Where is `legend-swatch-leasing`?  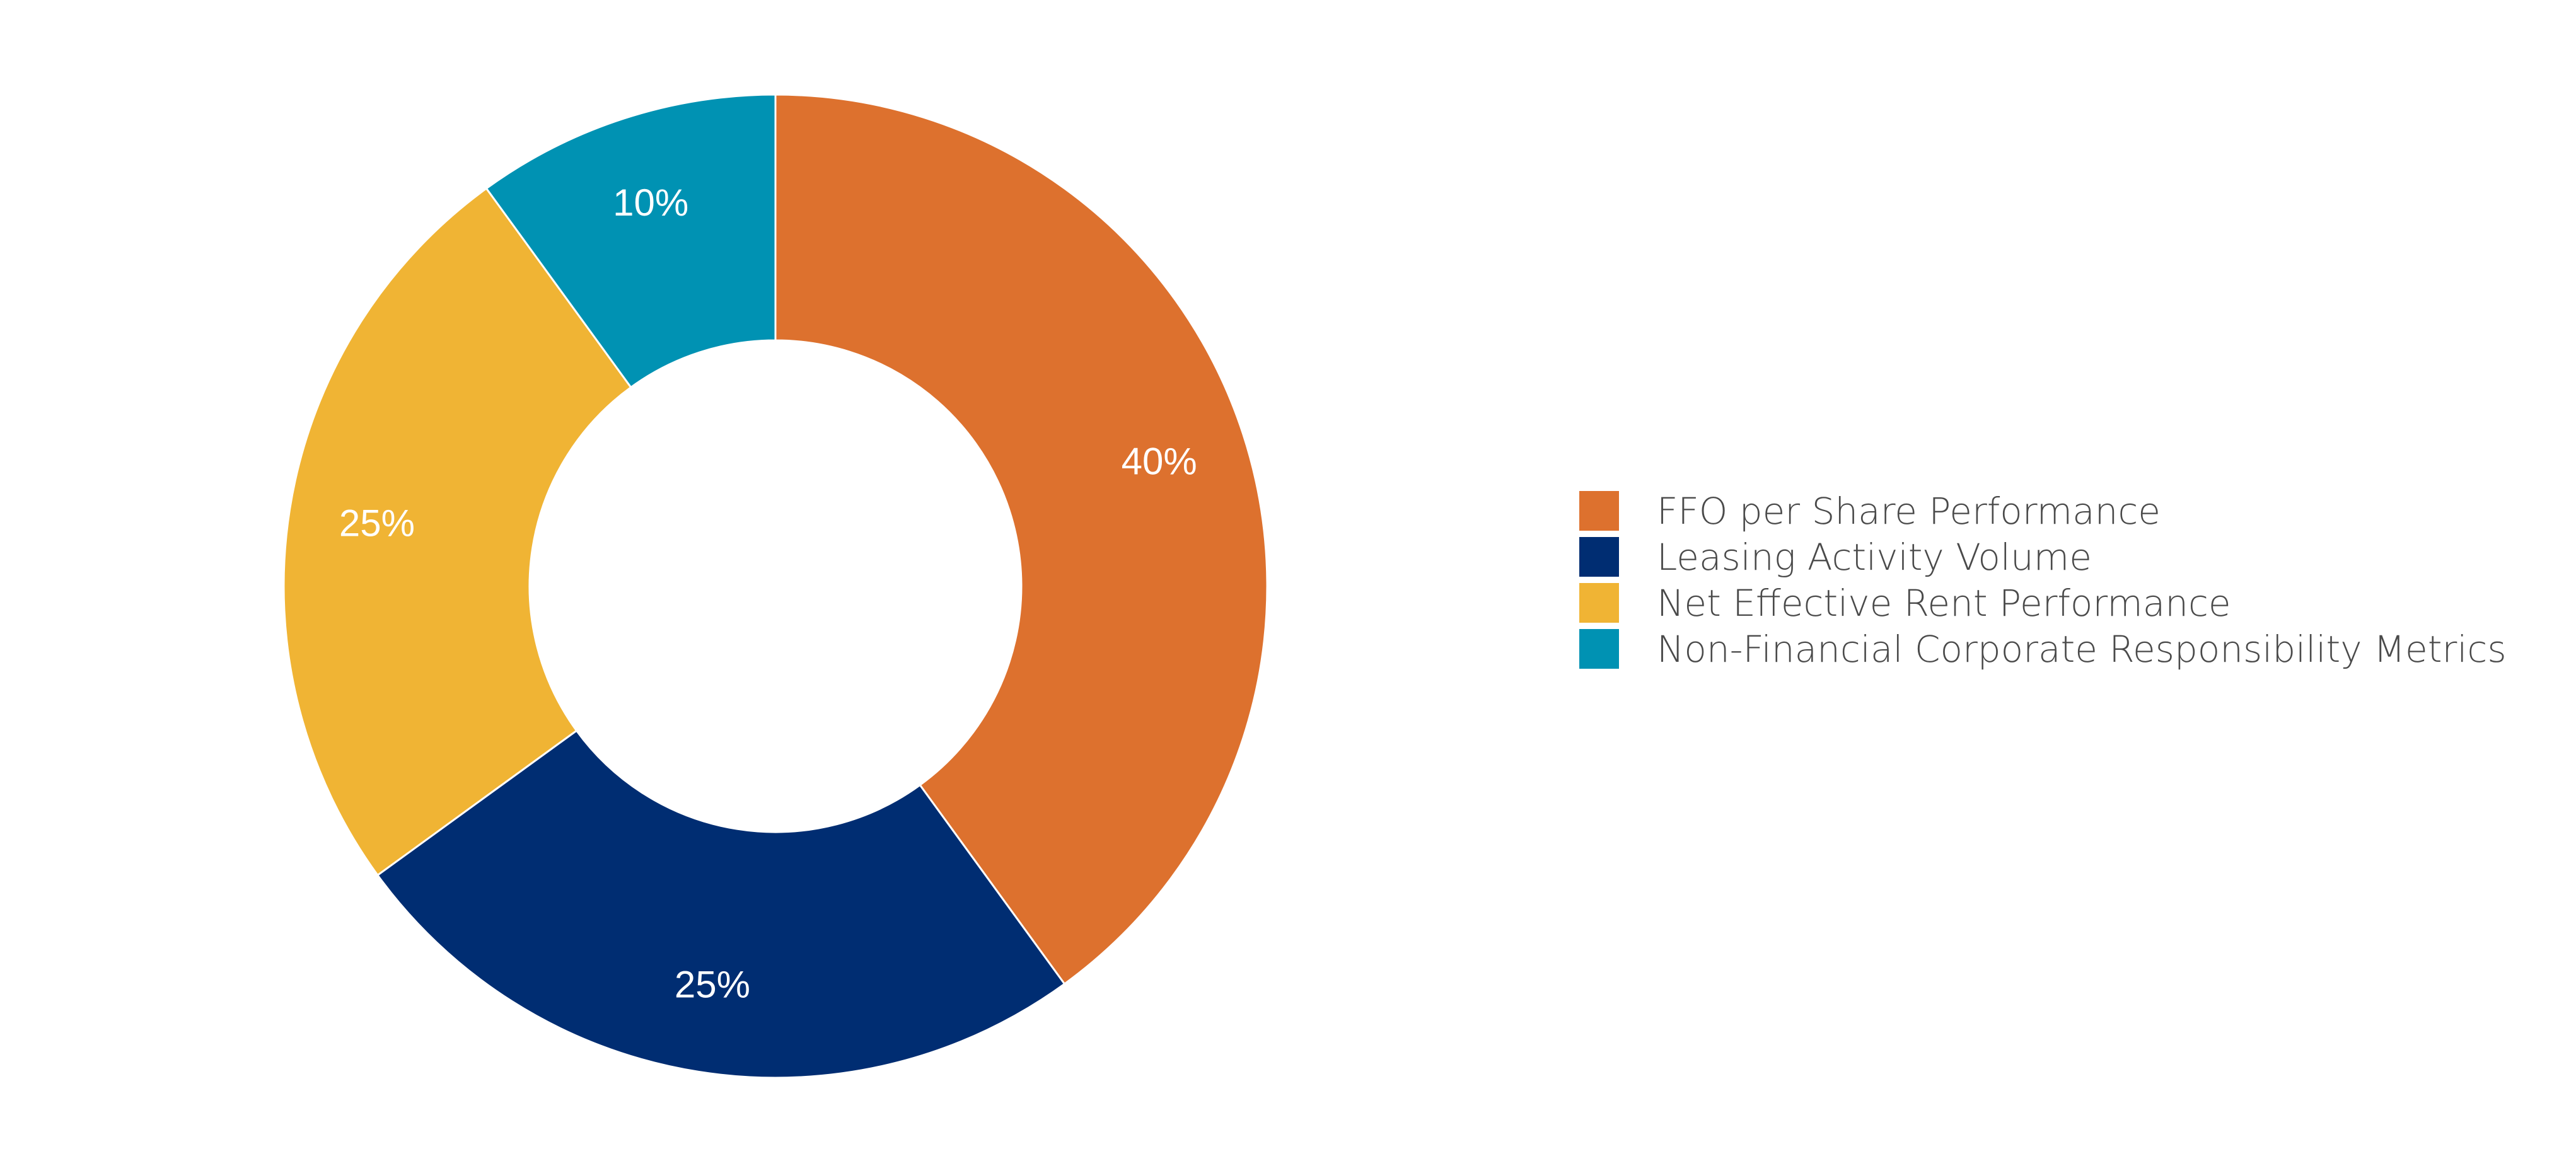
legend-swatch-leasing is located at coordinates (1599, 557).